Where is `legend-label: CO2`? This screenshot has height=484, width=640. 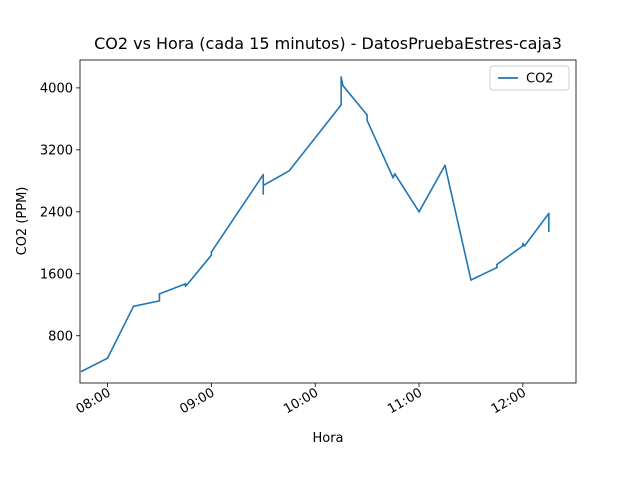
legend-label: CO2 is located at coordinates (540, 79).